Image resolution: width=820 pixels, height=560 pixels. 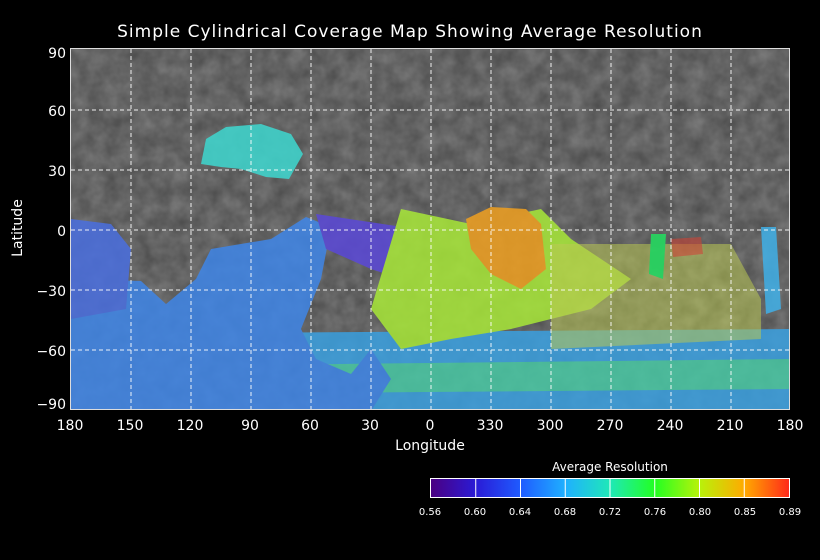 I want to click on colorbar, so click(x=610, y=488).